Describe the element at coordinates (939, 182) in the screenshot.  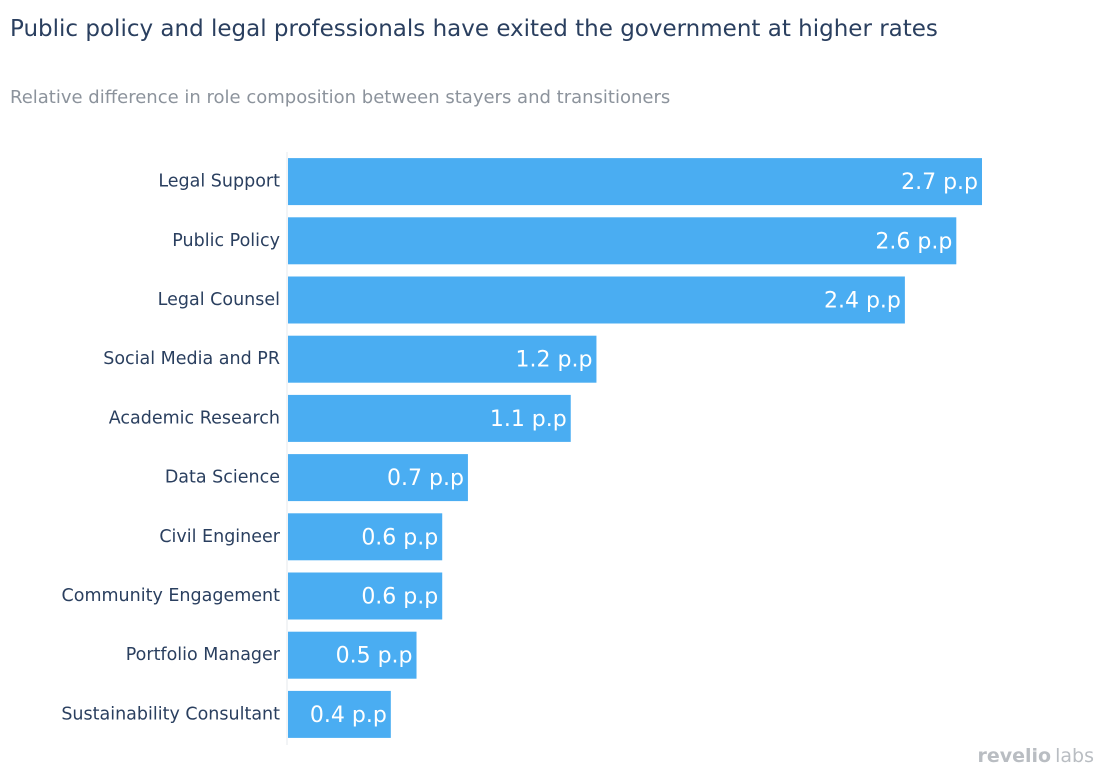
I see `value-label: 2.7 p.p` at that location.